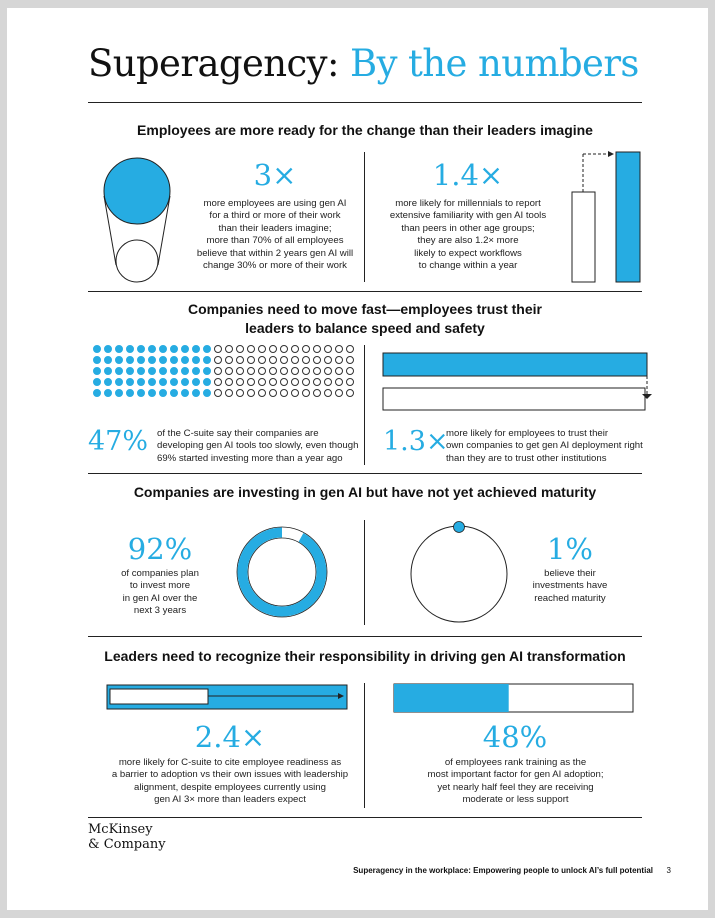  Describe the element at coordinates (160, 586) in the screenshot. I see `caption-line: to invest more` at that location.